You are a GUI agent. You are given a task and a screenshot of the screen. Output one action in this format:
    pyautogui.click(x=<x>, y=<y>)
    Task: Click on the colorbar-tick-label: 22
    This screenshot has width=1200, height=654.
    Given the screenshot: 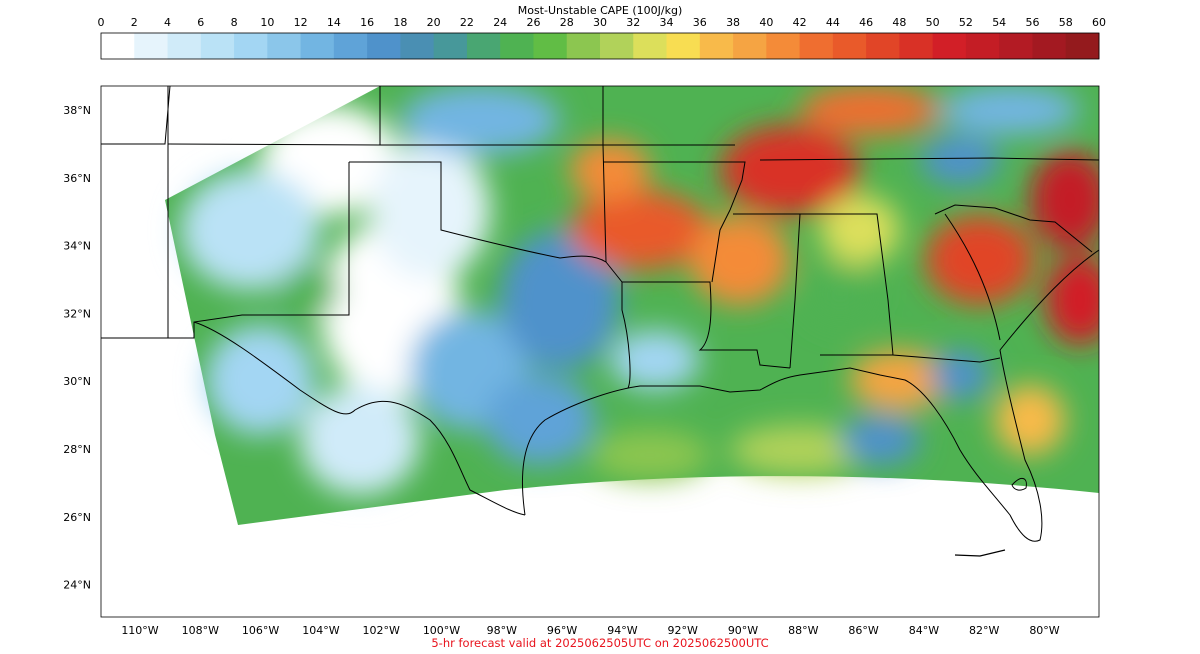 What is the action you would take?
    pyautogui.click(x=467, y=22)
    